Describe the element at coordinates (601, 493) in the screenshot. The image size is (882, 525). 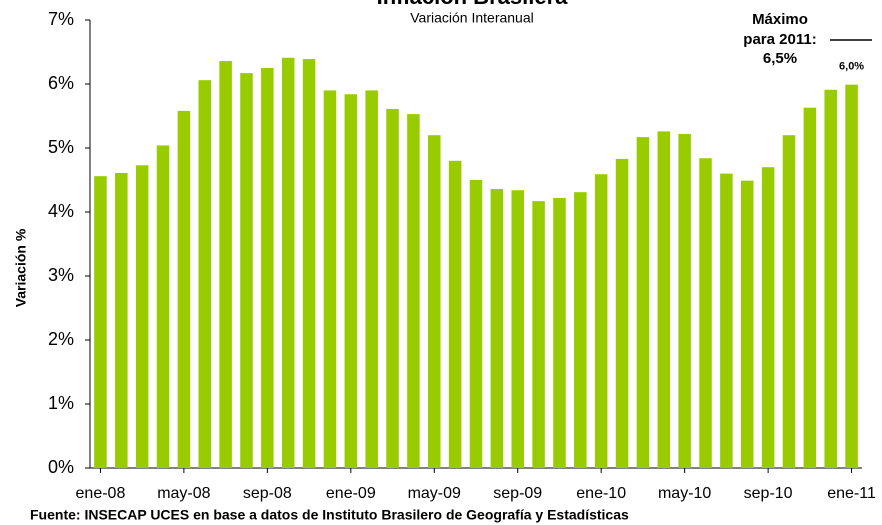
I see `x-tick-label: ene-10` at that location.